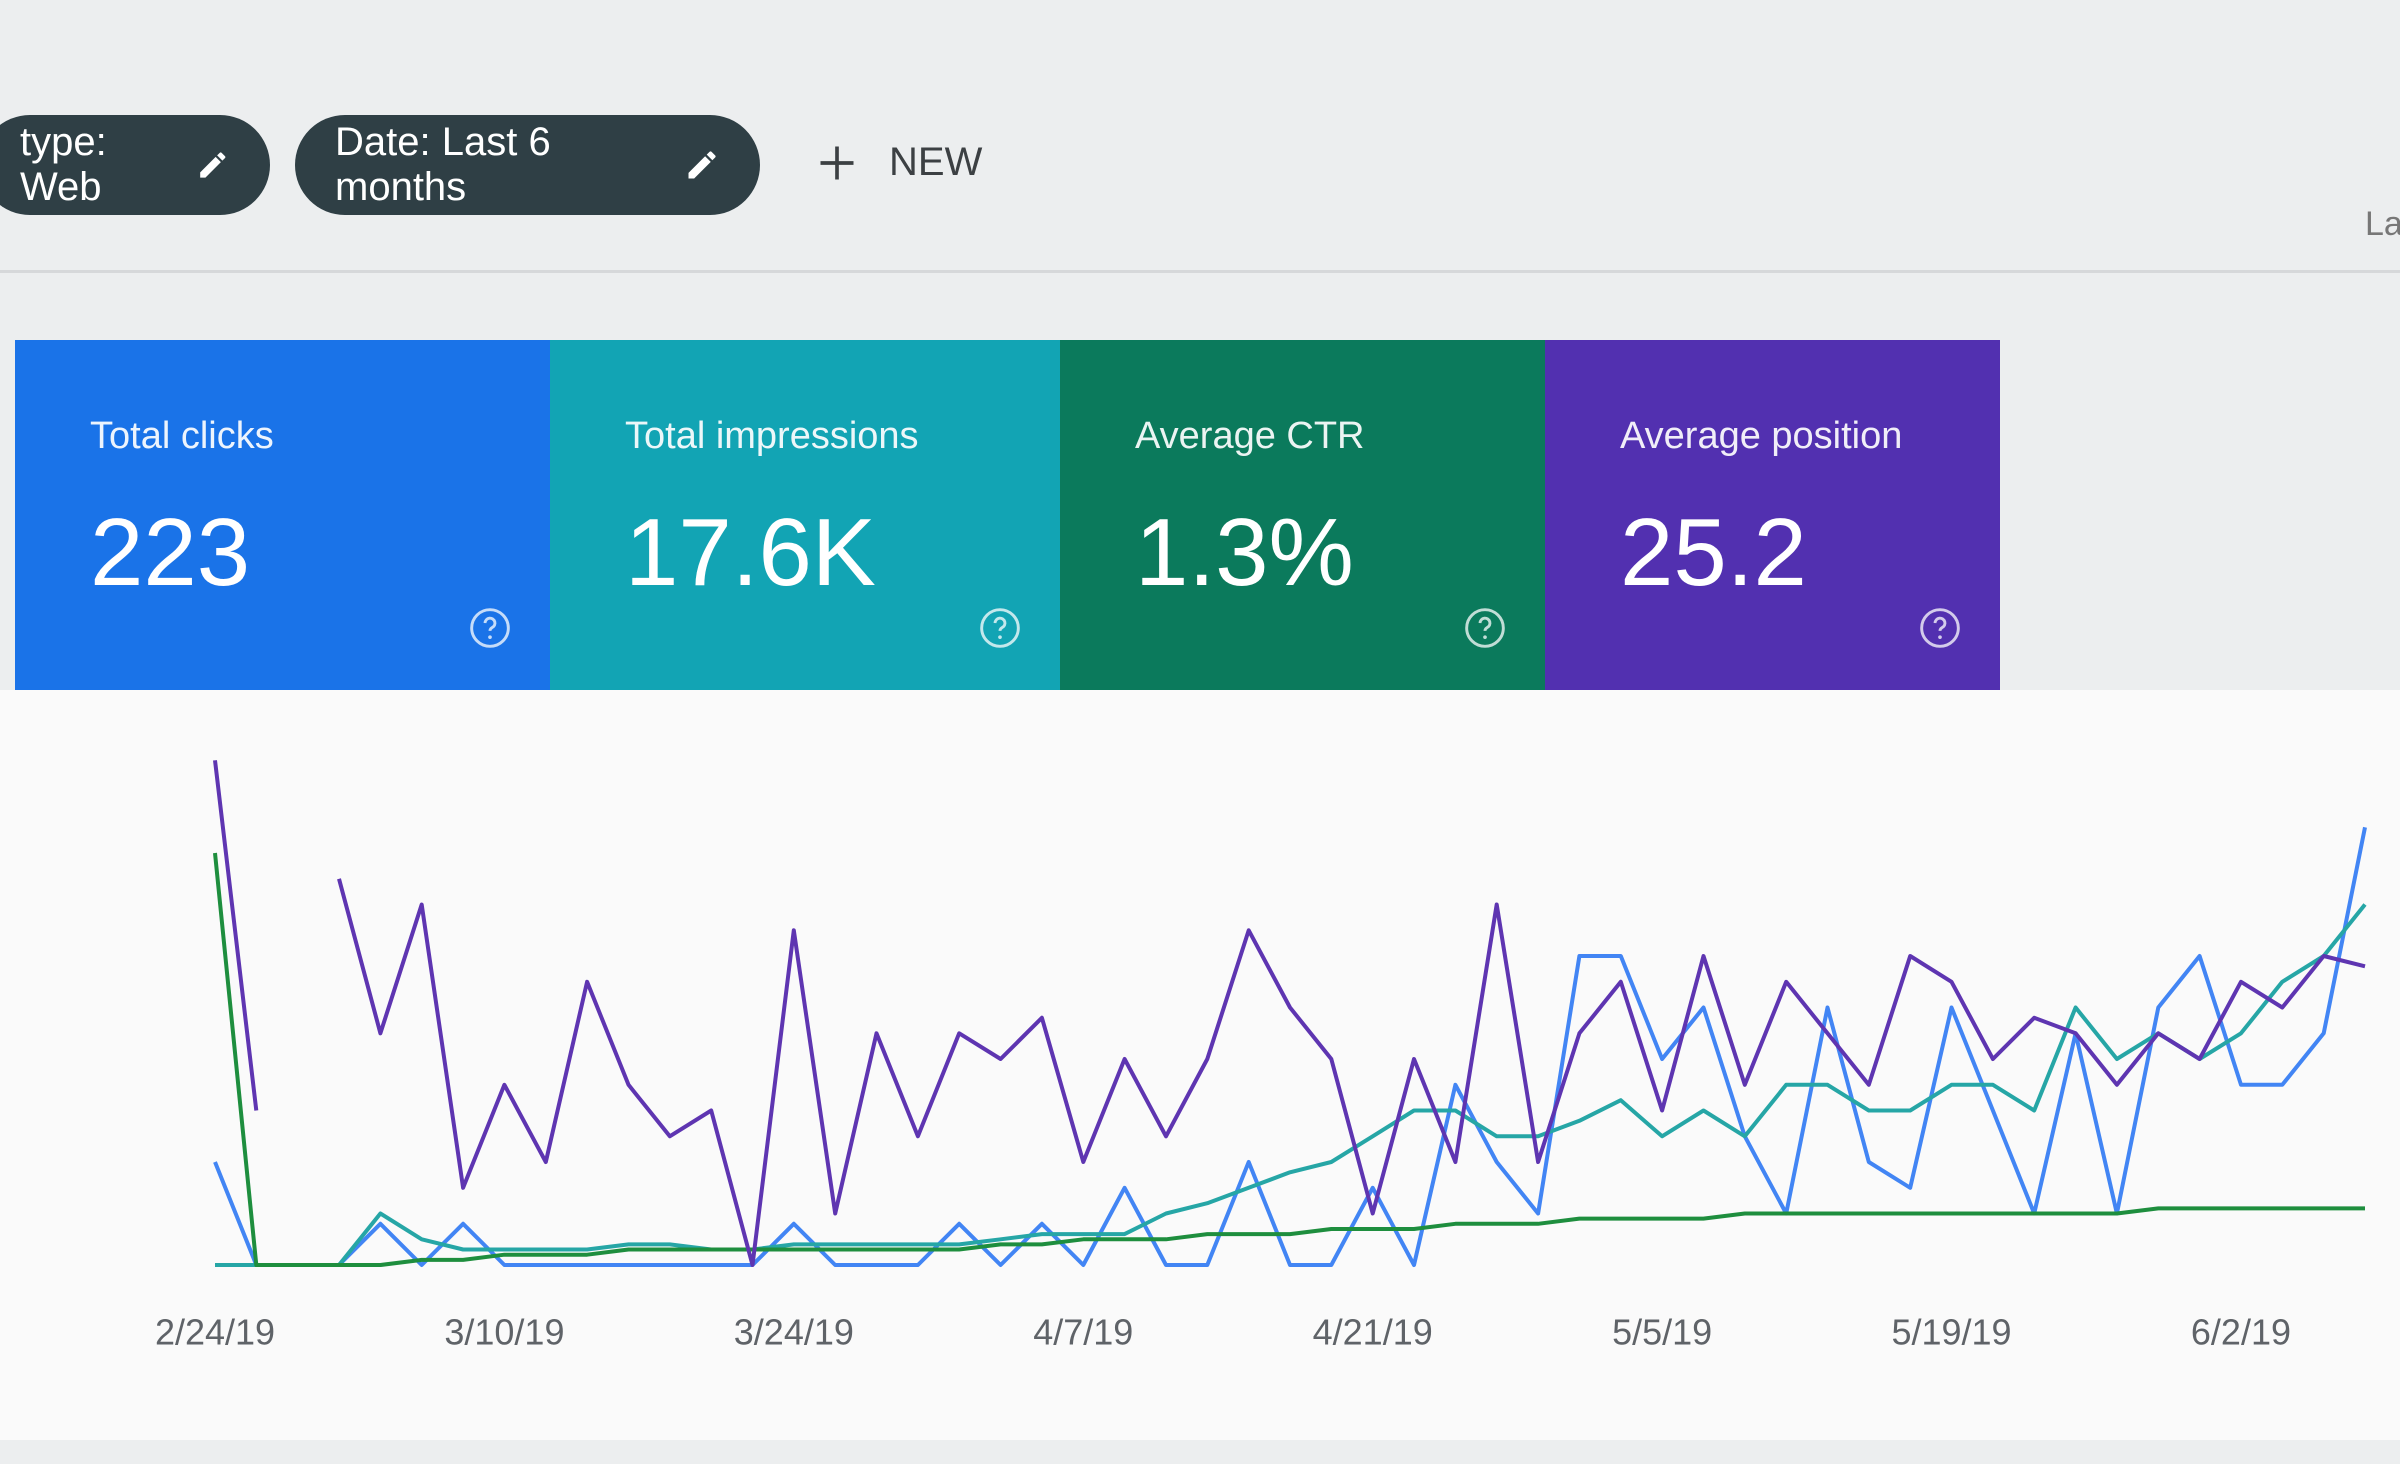 This screenshot has height=1464, width=2400. What do you see at coordinates (837, 162) in the screenshot?
I see `plus-icon` at bounding box center [837, 162].